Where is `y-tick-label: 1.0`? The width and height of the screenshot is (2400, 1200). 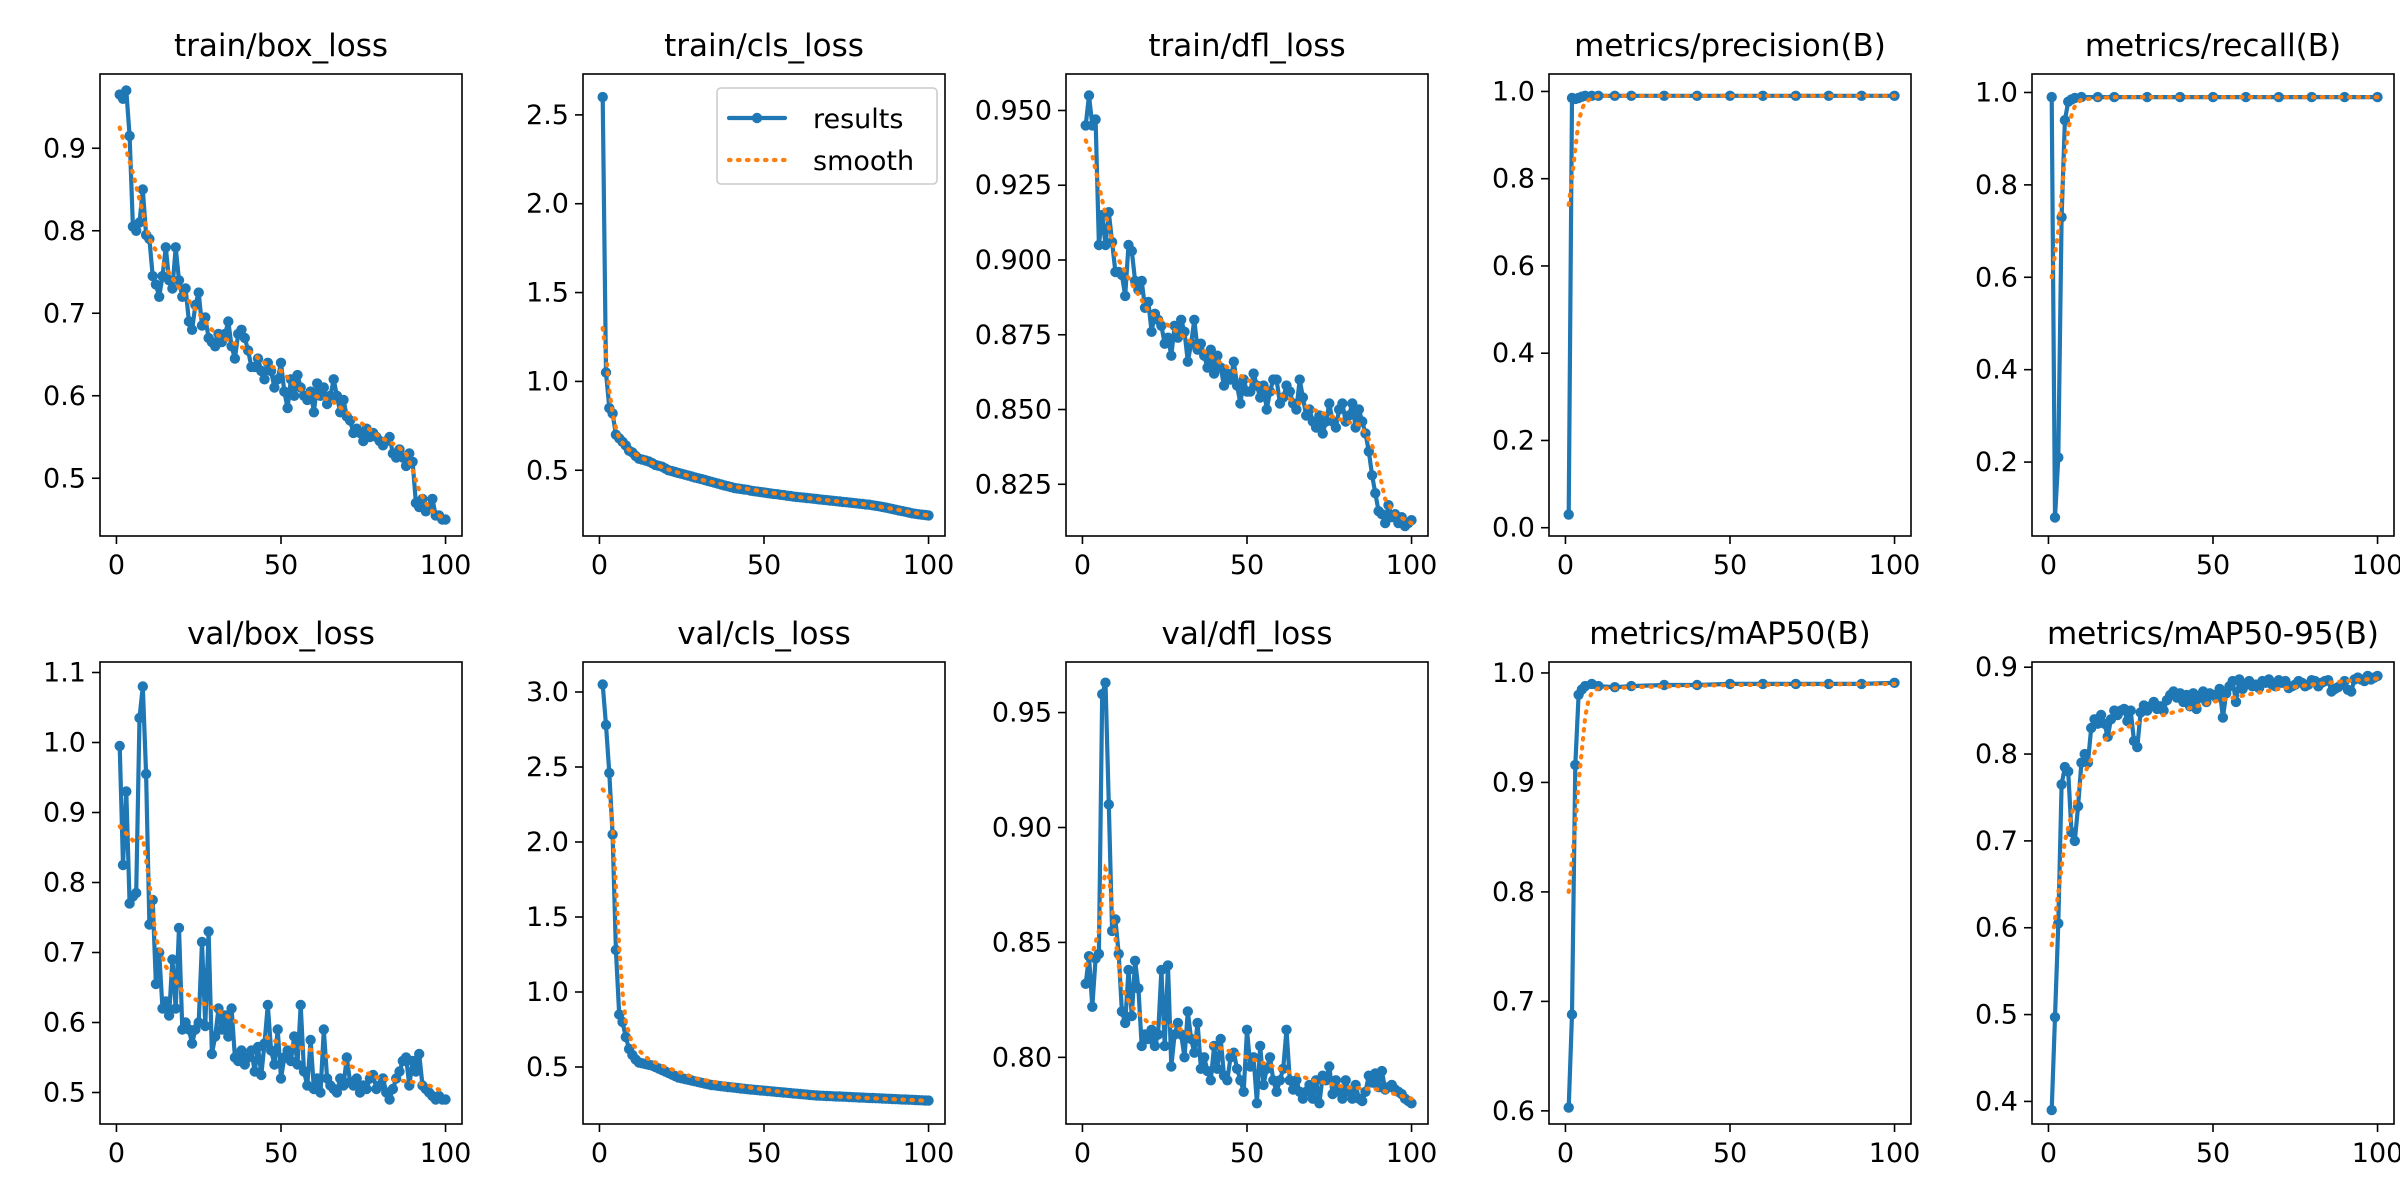
y-tick-label: 1.0 is located at coordinates (64, 743).